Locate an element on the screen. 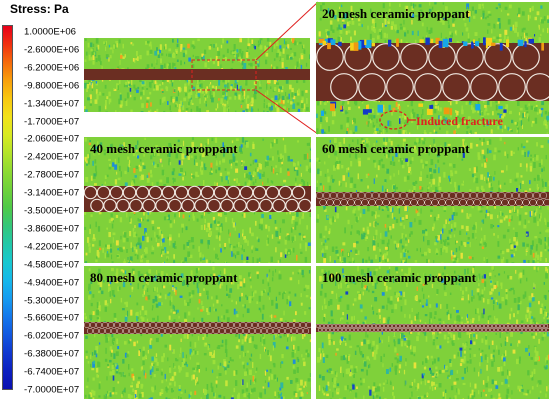 The height and width of the screenshot is (403, 550). interface-stress-speck is located at coordinates (432, 41).